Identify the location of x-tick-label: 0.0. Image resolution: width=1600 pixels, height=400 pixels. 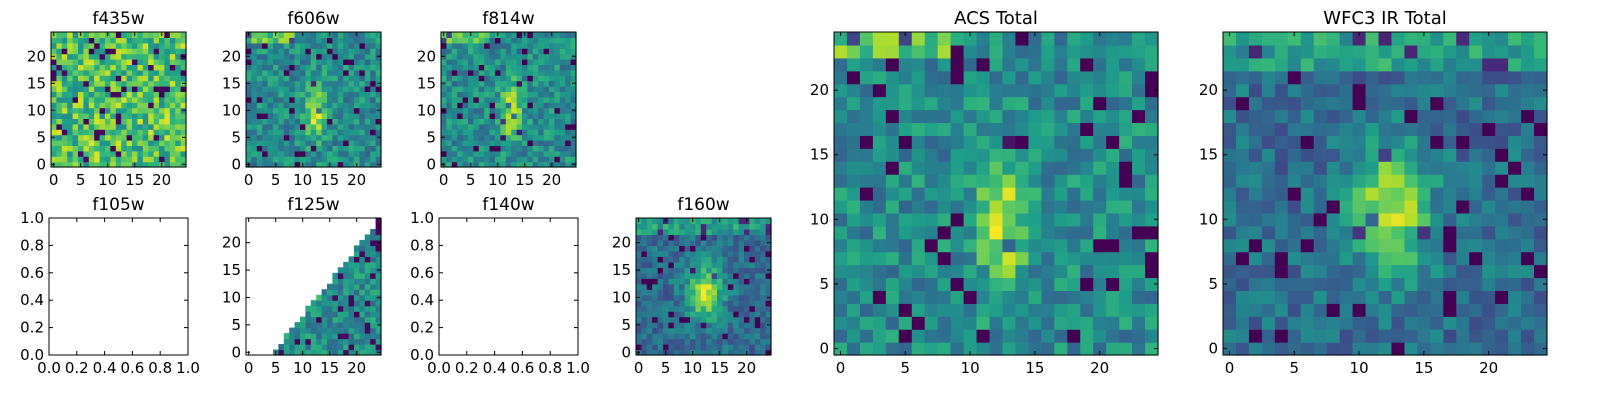
(49, 368).